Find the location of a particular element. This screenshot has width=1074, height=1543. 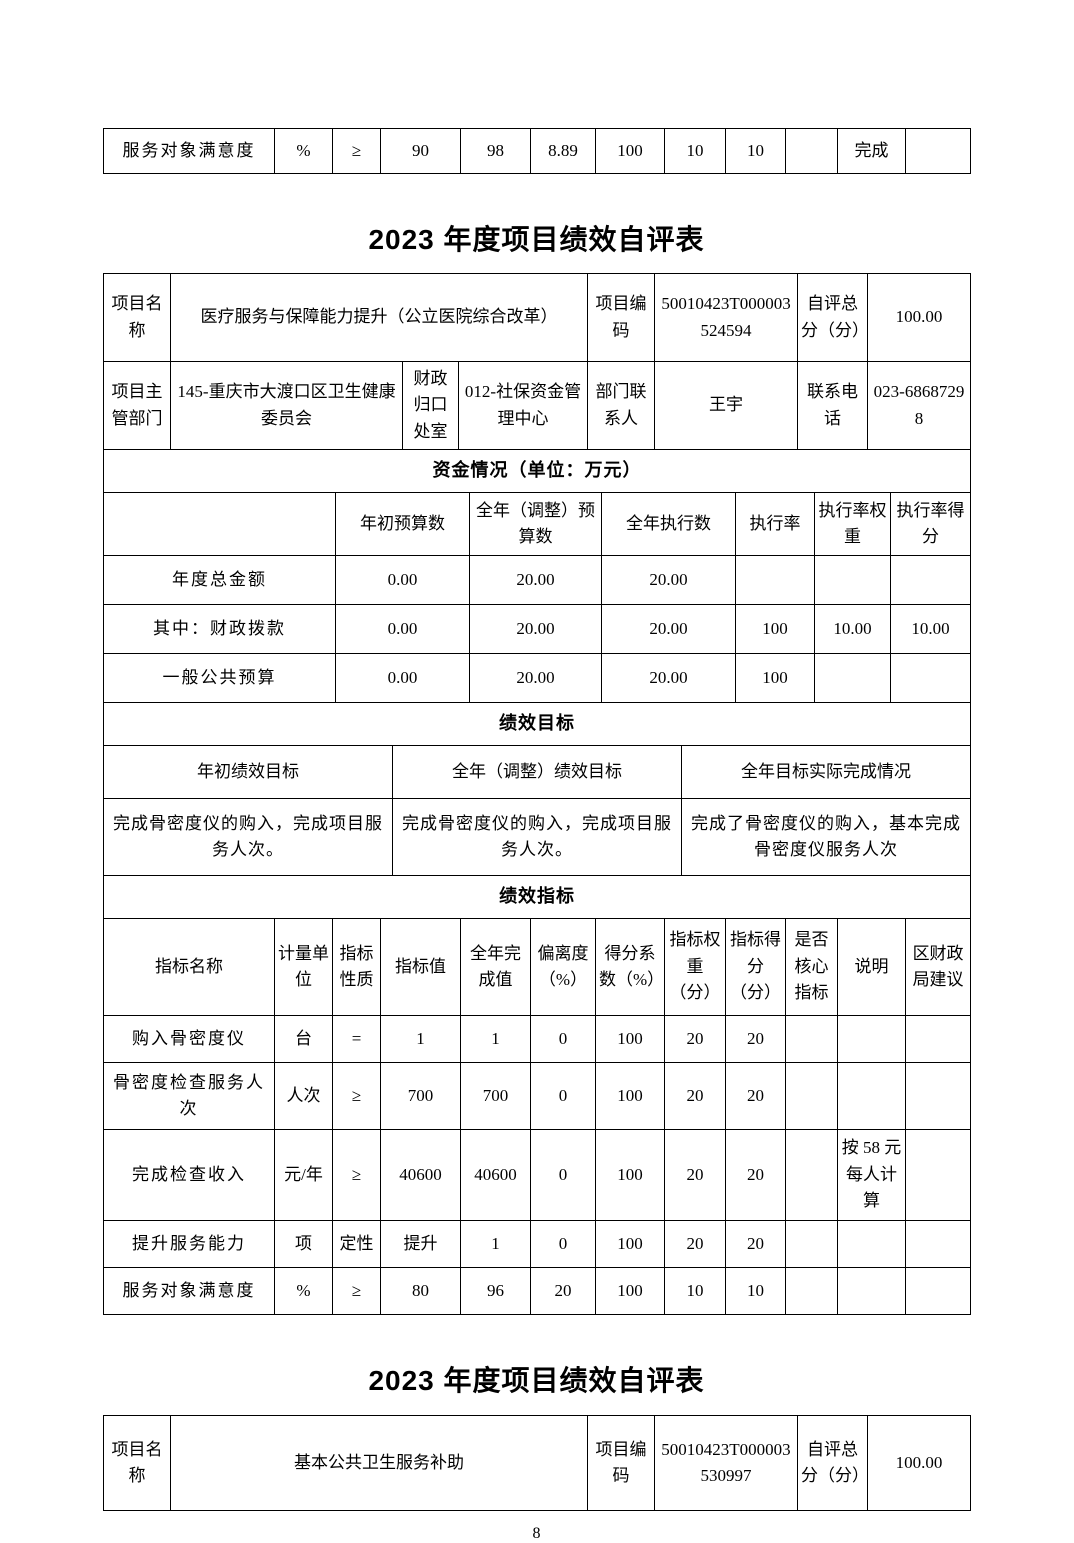

dept-value: 145-重庆市大渡口区卫生健康委员会 is located at coordinates (286, 405).